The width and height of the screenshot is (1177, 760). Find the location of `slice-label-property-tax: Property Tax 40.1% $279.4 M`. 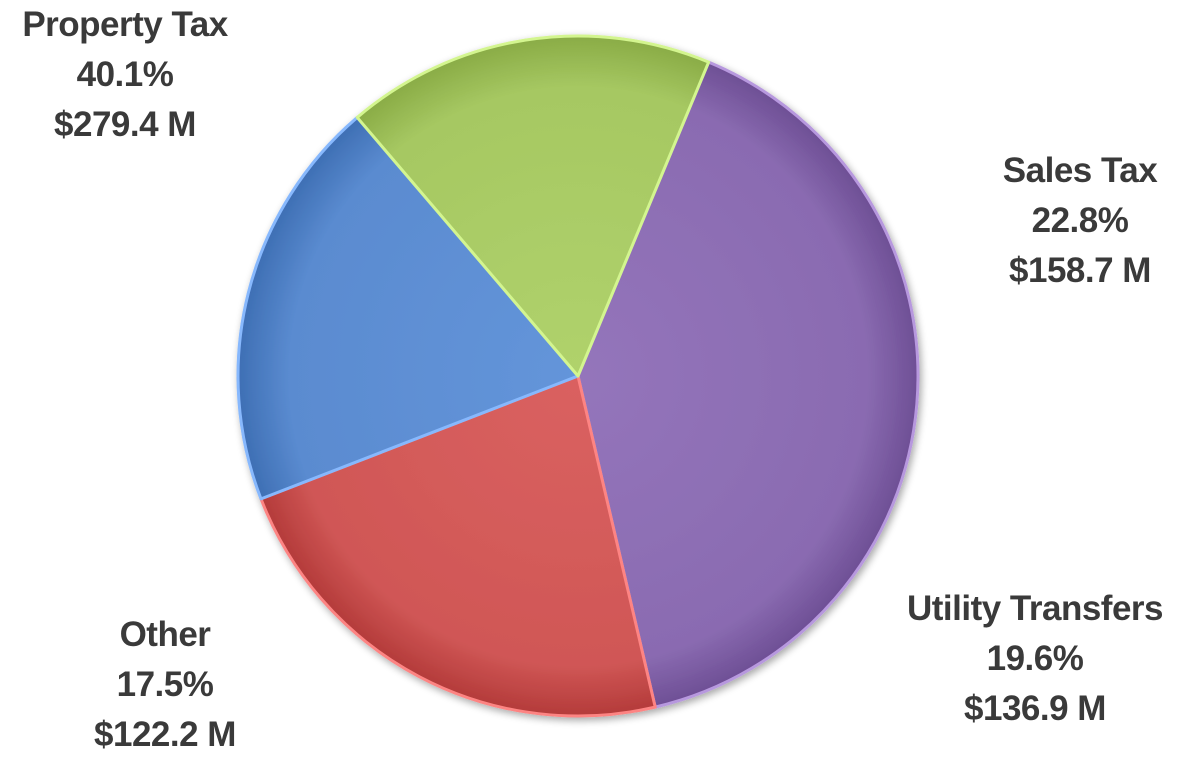

slice-label-property-tax: Property Tax 40.1% $279.4 M is located at coordinates (125, 75).